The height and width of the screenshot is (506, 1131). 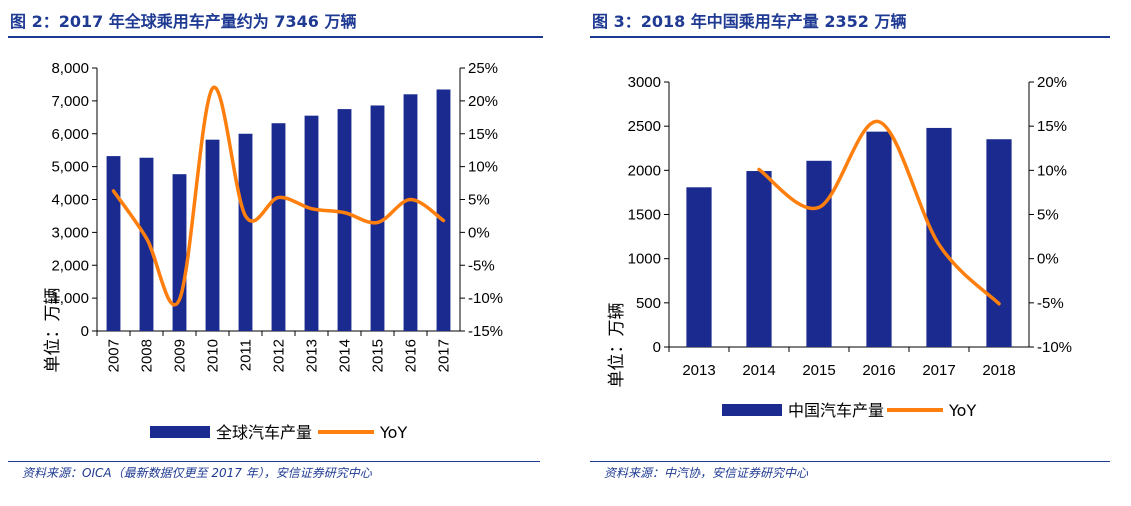 I want to click on x-tick-label: 2007, so click(x=114, y=355).